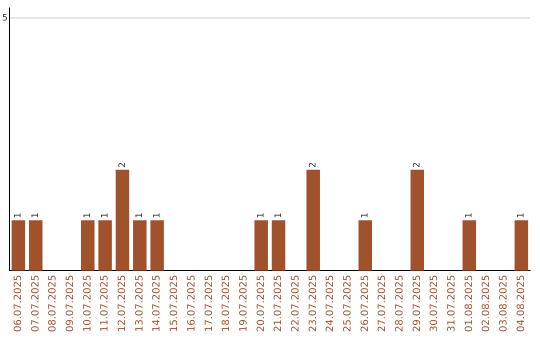 The width and height of the screenshot is (540, 340). I want to click on x-tick-label: 12.07.2025, so click(122, 303).